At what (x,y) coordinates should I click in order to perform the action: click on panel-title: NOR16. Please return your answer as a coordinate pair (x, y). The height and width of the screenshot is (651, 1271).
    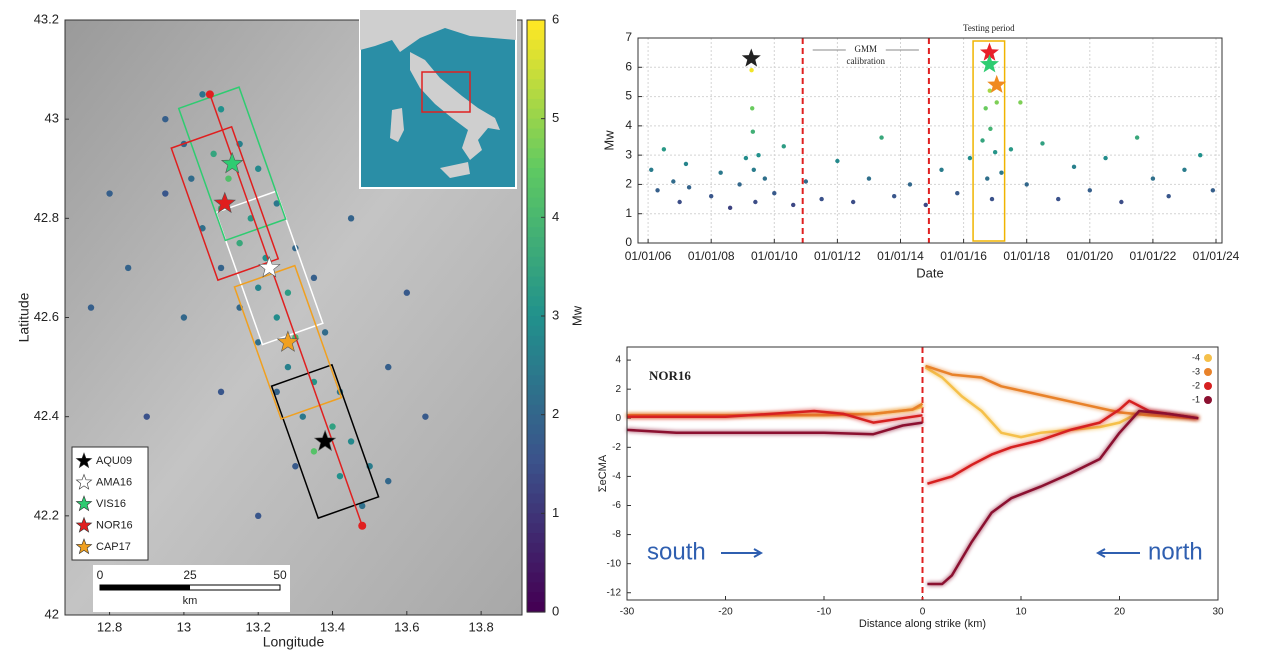
    Looking at the image, I should click on (670, 375).